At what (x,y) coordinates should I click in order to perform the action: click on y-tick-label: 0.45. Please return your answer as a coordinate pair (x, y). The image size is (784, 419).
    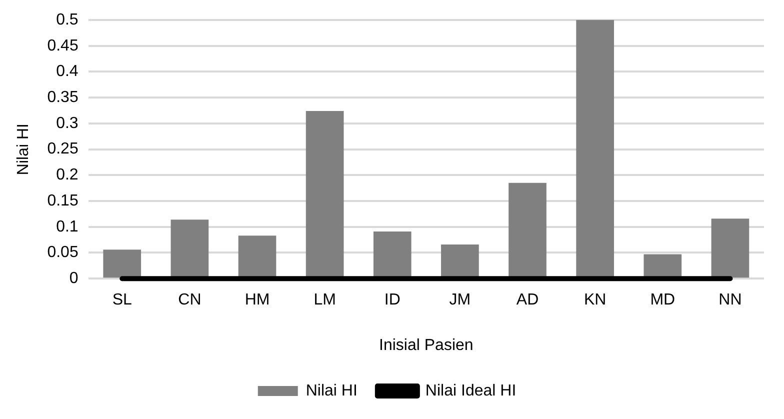
    Looking at the image, I should click on (62, 45).